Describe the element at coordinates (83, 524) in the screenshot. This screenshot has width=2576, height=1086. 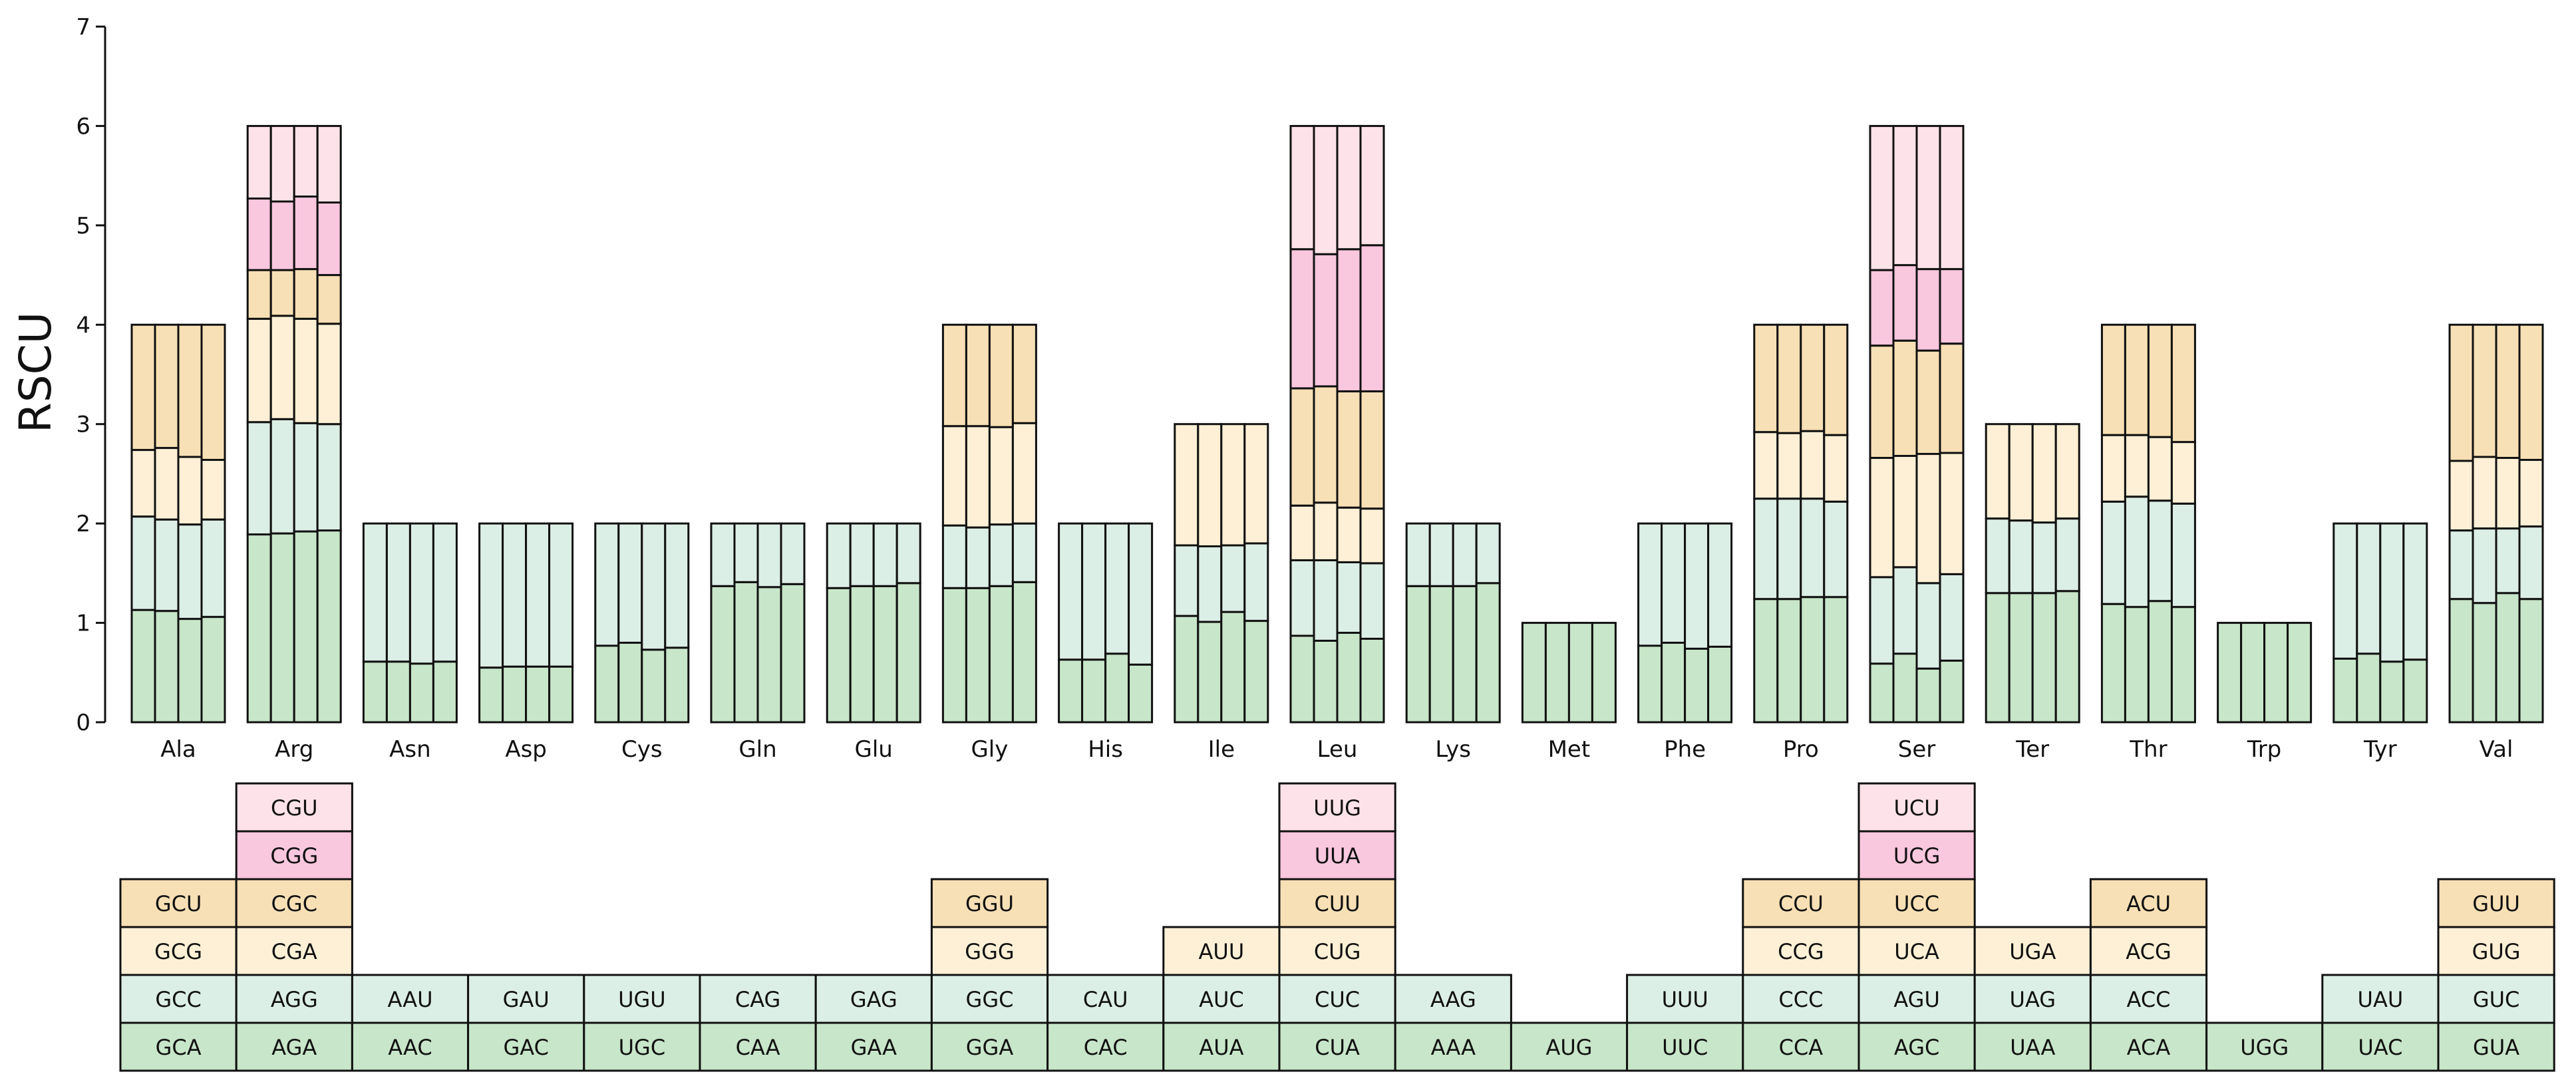
I see `y-tick-label: 2` at that location.